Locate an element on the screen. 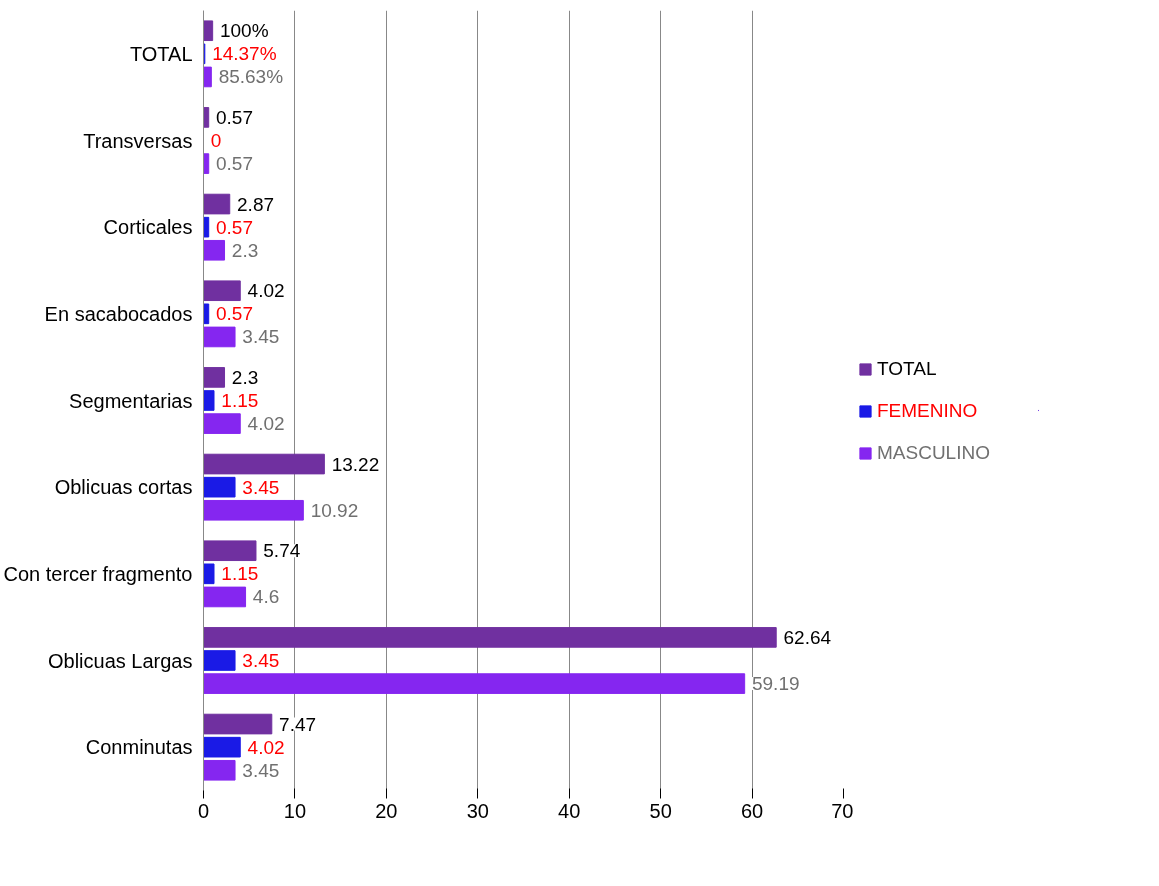 The height and width of the screenshot is (886, 1159). data-label: 7.47 is located at coordinates (298, 724).